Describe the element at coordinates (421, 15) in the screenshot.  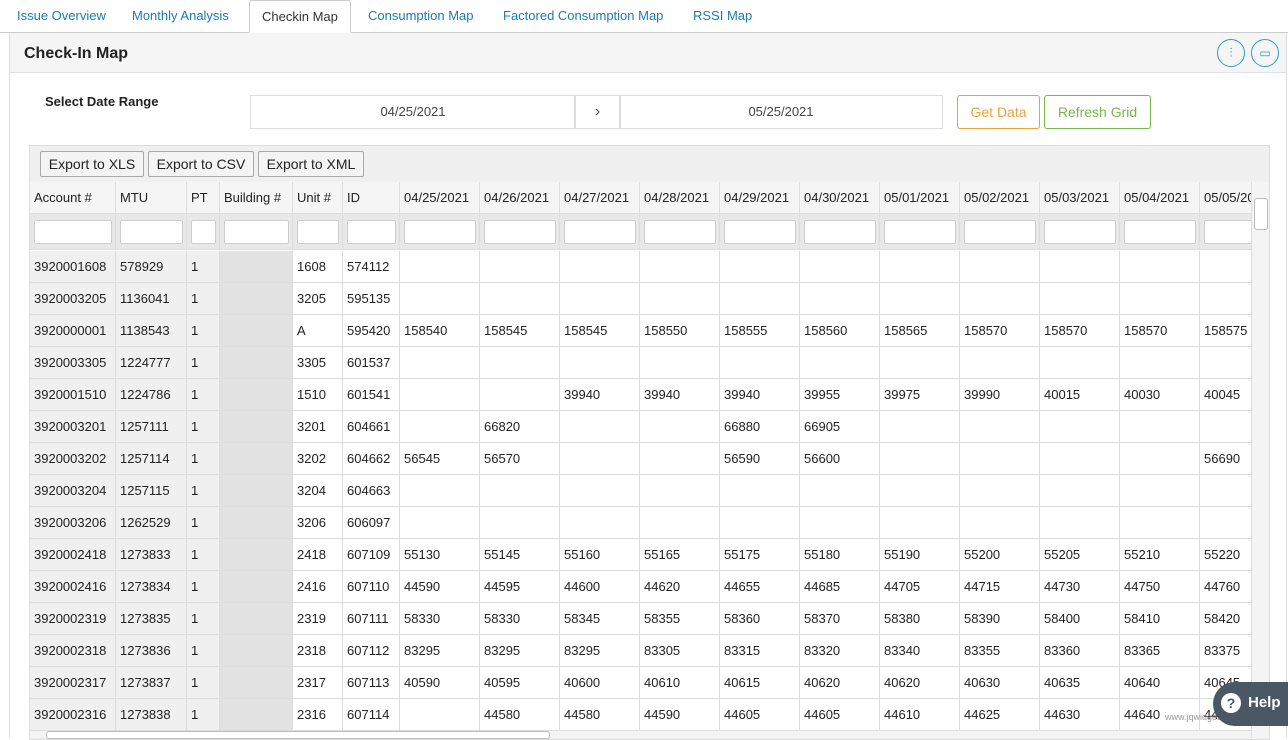
I see `tab: Consumption Map` at that location.